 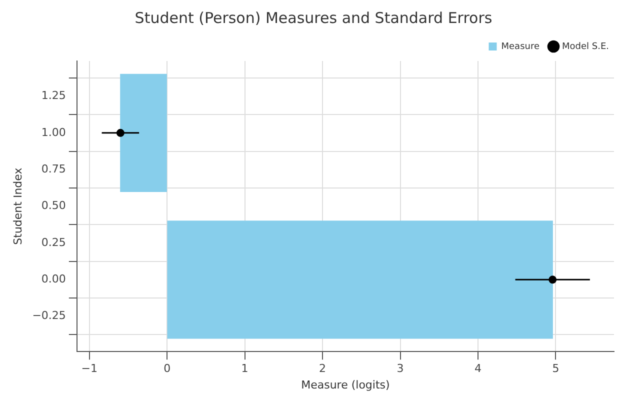 What do you see at coordinates (244, 369) in the screenshot?
I see `x-tick-label: 1` at bounding box center [244, 369].